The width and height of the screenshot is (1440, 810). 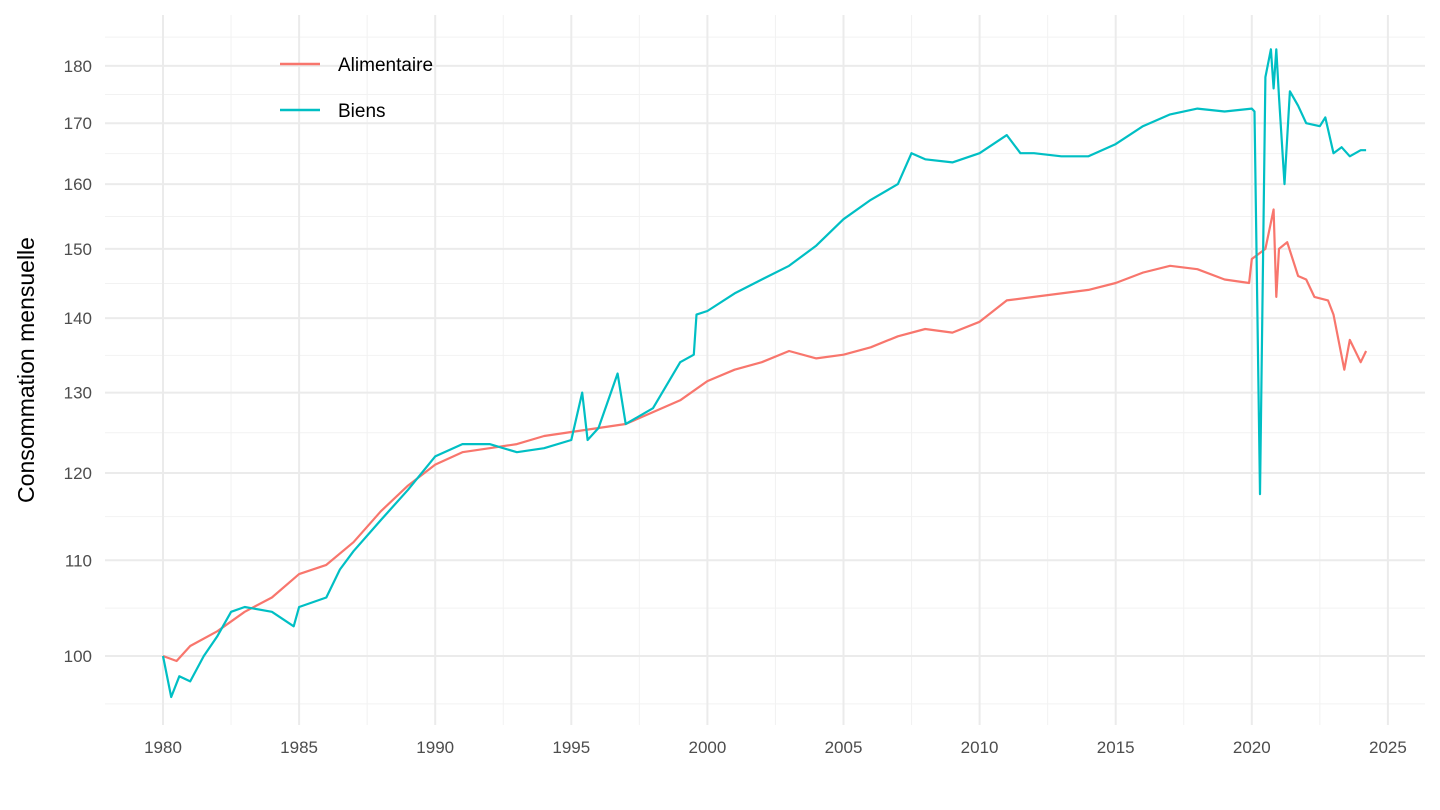 I want to click on y-tick-label: 180, so click(x=78, y=66).